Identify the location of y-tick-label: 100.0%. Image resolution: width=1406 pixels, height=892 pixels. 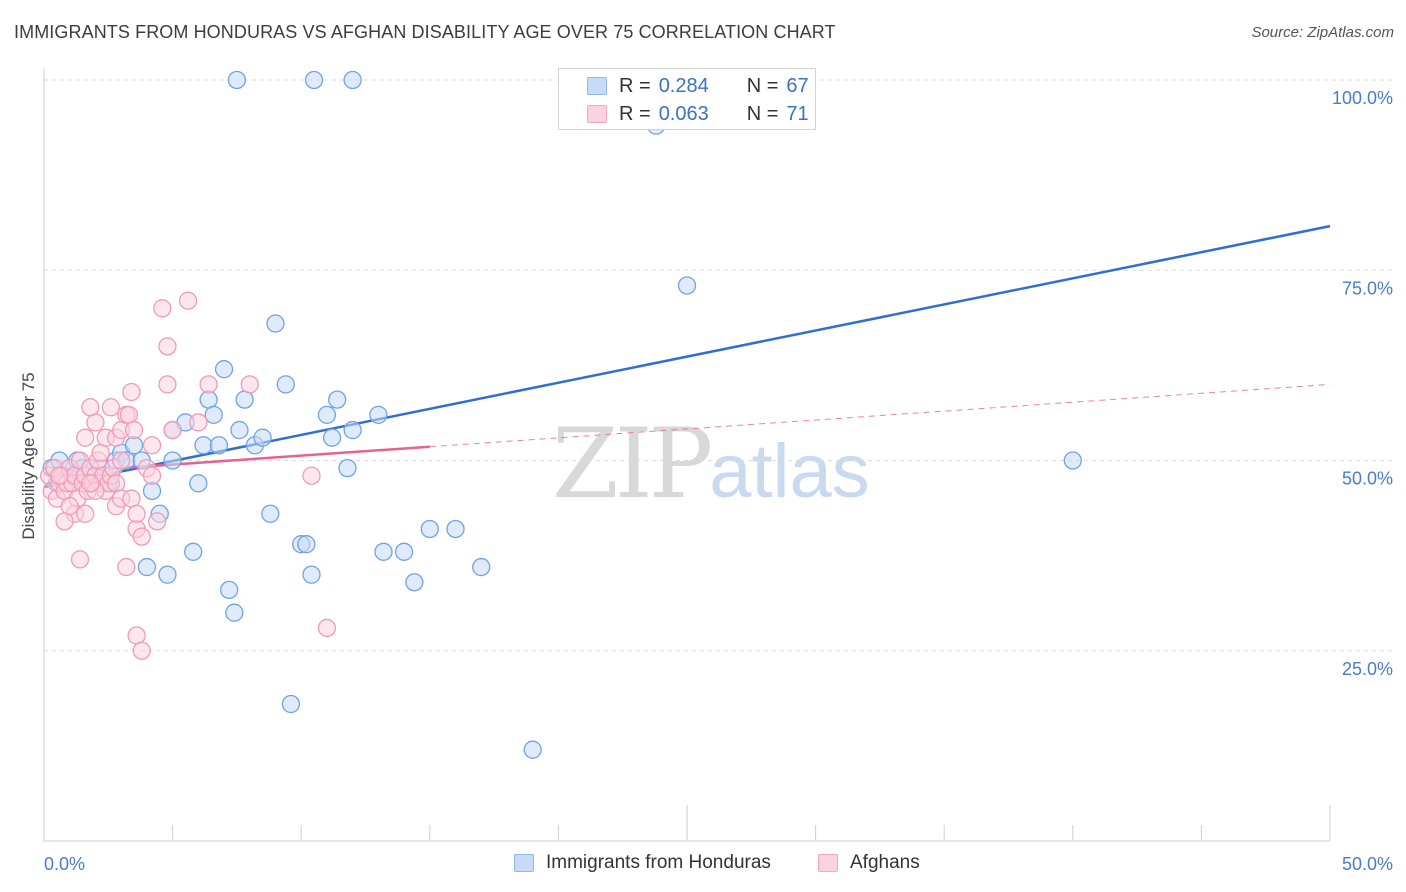
(1362, 98).